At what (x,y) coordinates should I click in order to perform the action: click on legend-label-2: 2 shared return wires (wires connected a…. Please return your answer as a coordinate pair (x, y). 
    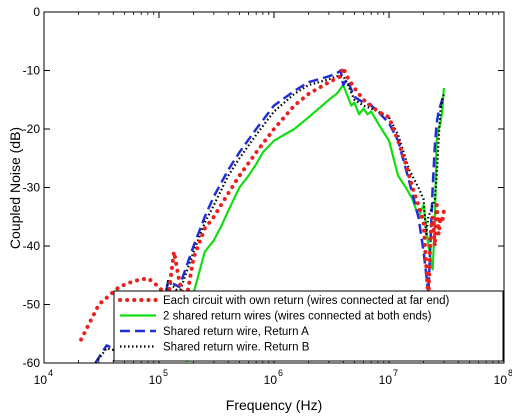
    Looking at the image, I should click on (297, 317).